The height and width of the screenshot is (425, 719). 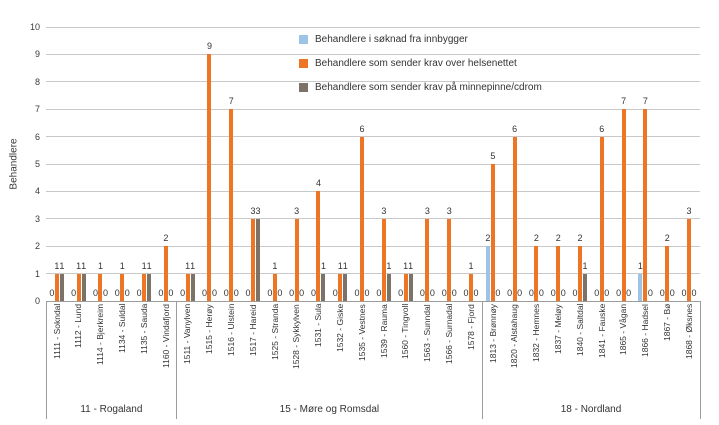 I want to click on bar-cluster: 0 3 1, so click(x=383, y=253).